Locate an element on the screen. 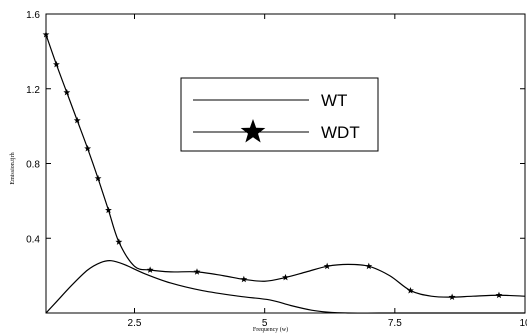 The width and height of the screenshot is (527, 334). x-tick-label: 2.5 is located at coordinates (135, 323).